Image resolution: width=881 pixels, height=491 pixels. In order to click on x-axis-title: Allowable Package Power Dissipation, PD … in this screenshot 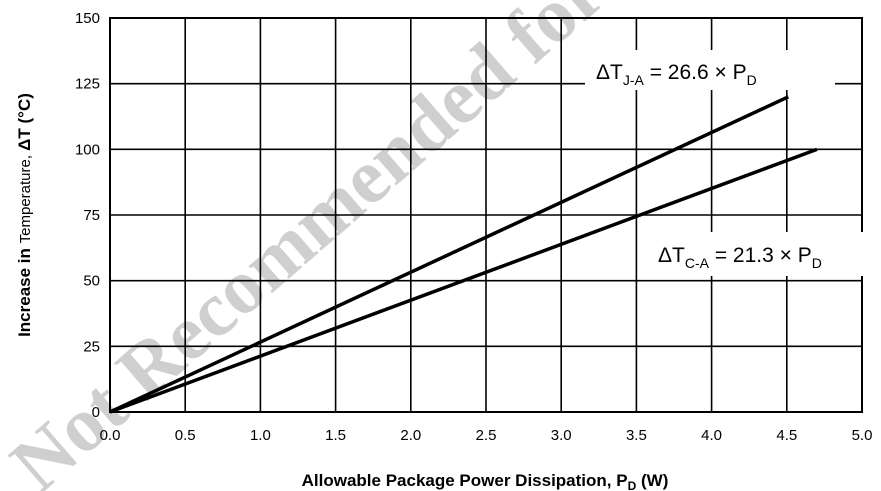, I will do `click(485, 481)`.